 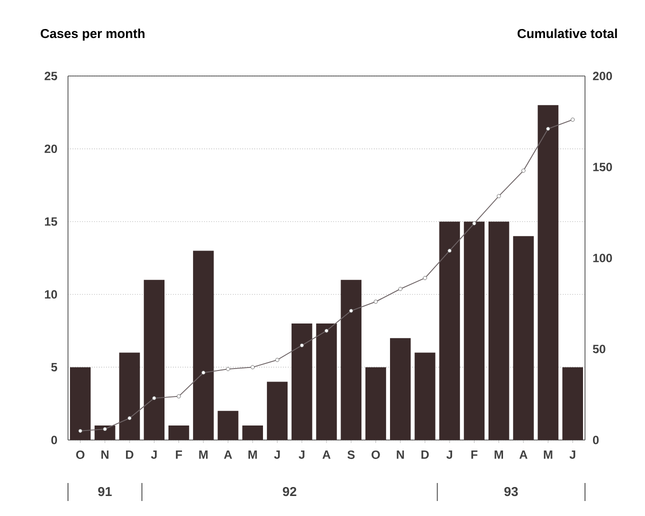 What do you see at coordinates (54, 440) in the screenshot?
I see `y-tick-label: 0` at bounding box center [54, 440].